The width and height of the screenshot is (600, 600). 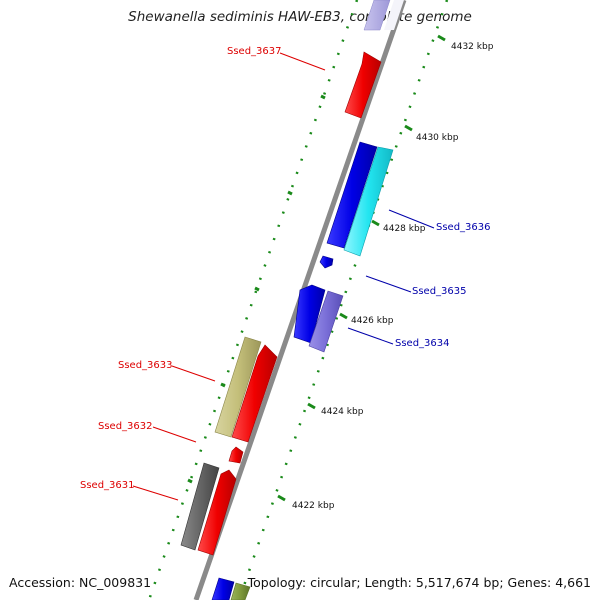 What do you see at coordinates (372, 321) in the screenshot?
I see `tick-label-4426: 4426 kbp` at bounding box center [372, 321].